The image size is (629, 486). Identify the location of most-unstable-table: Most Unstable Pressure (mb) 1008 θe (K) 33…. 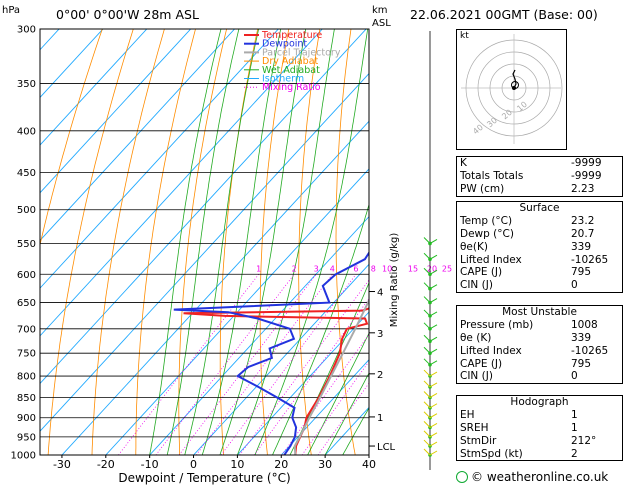
(539, 345).